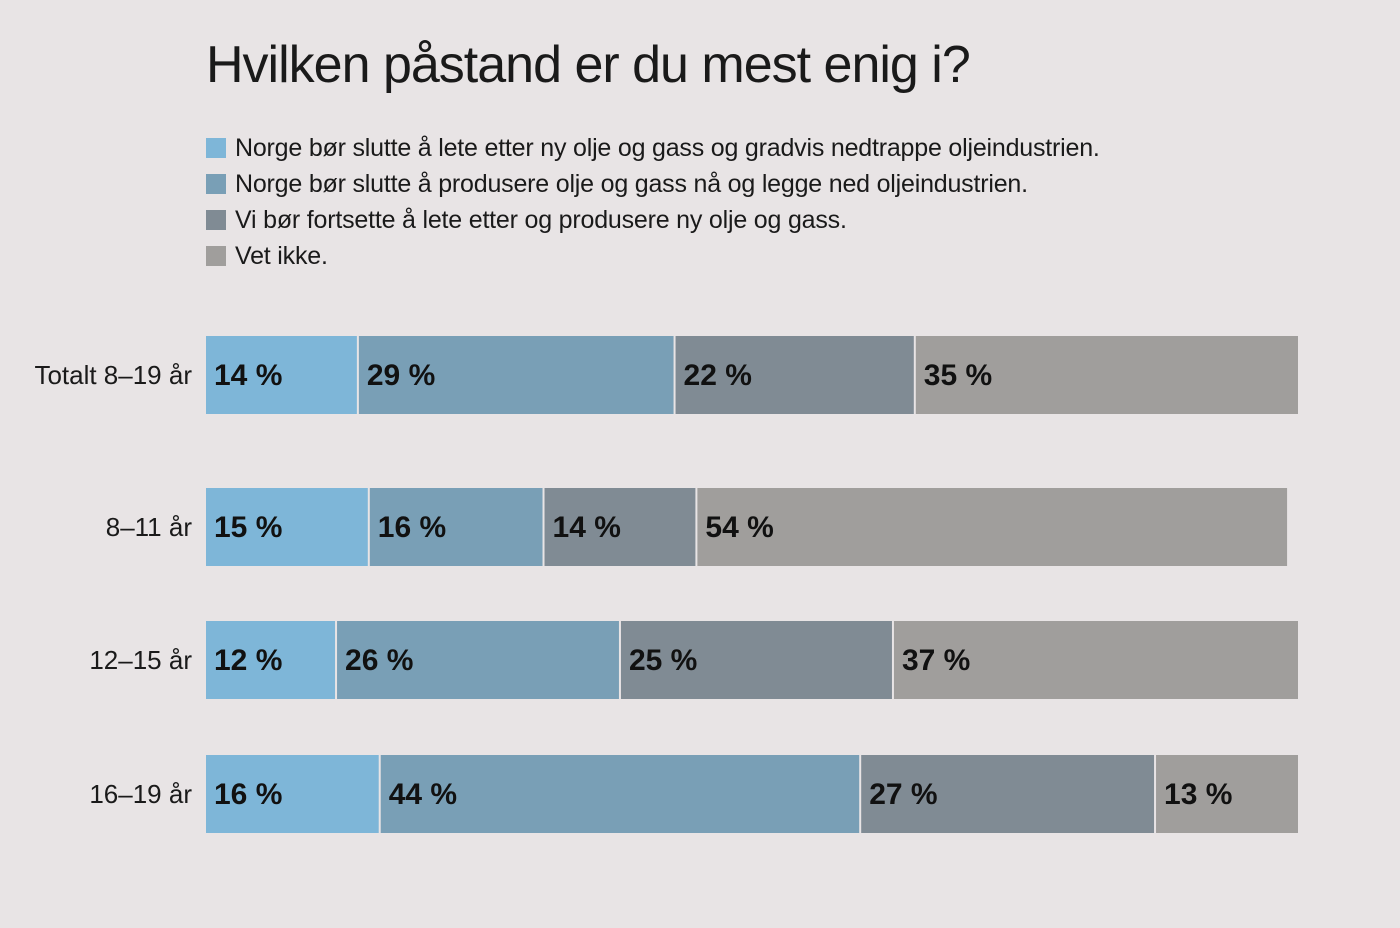  What do you see at coordinates (248, 527) in the screenshot?
I see `bar-value-label: 15 %` at bounding box center [248, 527].